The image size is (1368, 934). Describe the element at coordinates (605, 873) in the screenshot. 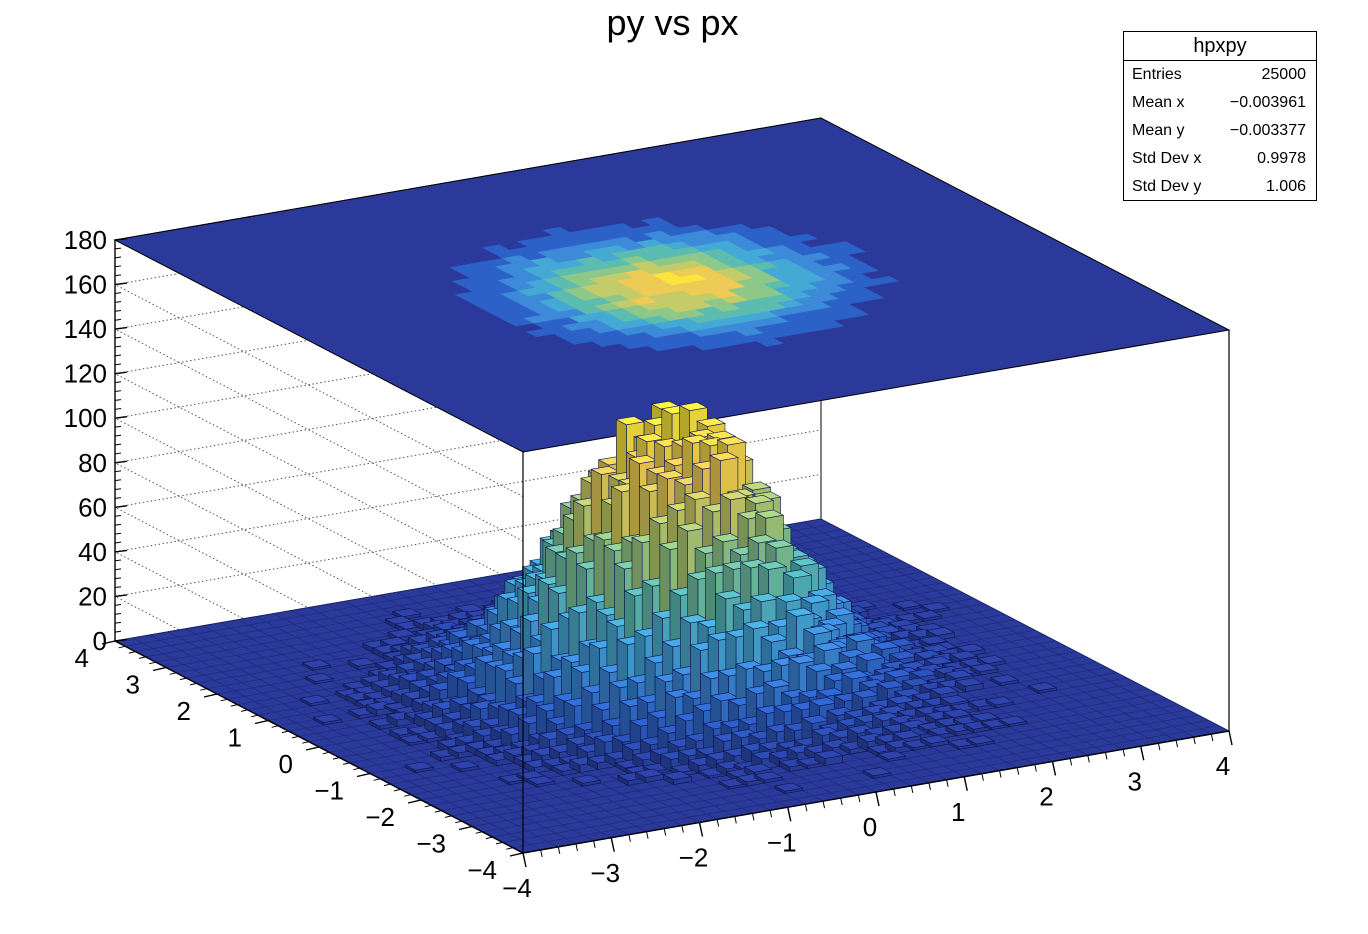

I see `x-tick-label: −3` at that location.